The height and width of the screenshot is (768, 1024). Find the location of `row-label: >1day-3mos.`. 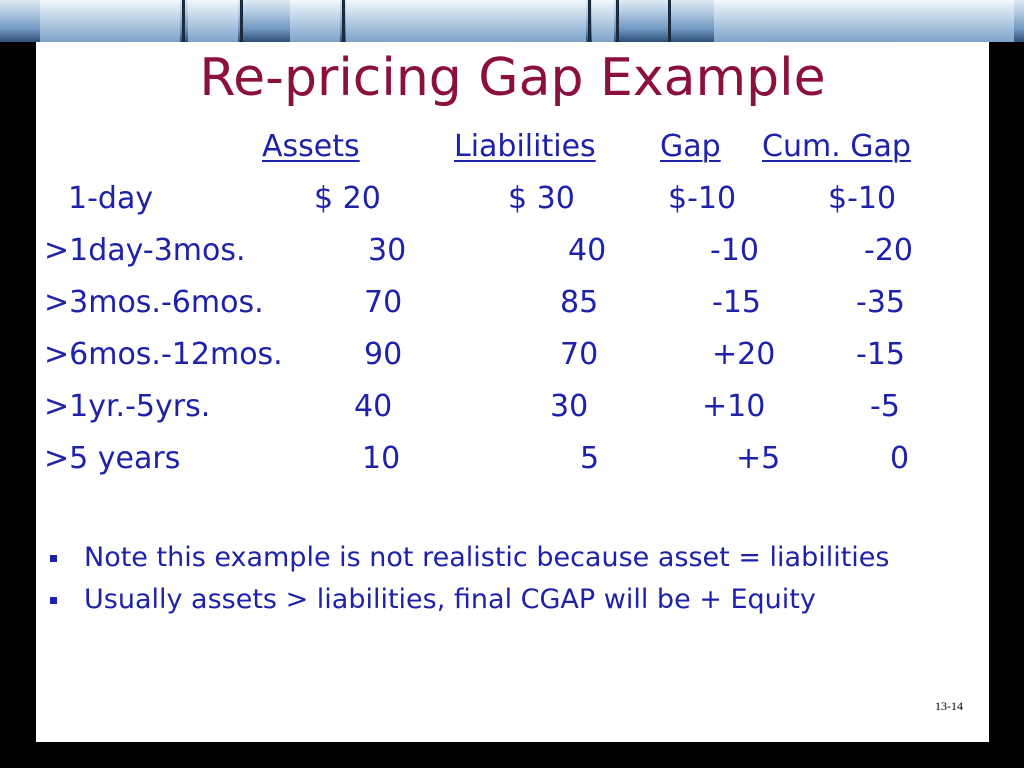

row-label: >1day-3mos. is located at coordinates (145, 250).